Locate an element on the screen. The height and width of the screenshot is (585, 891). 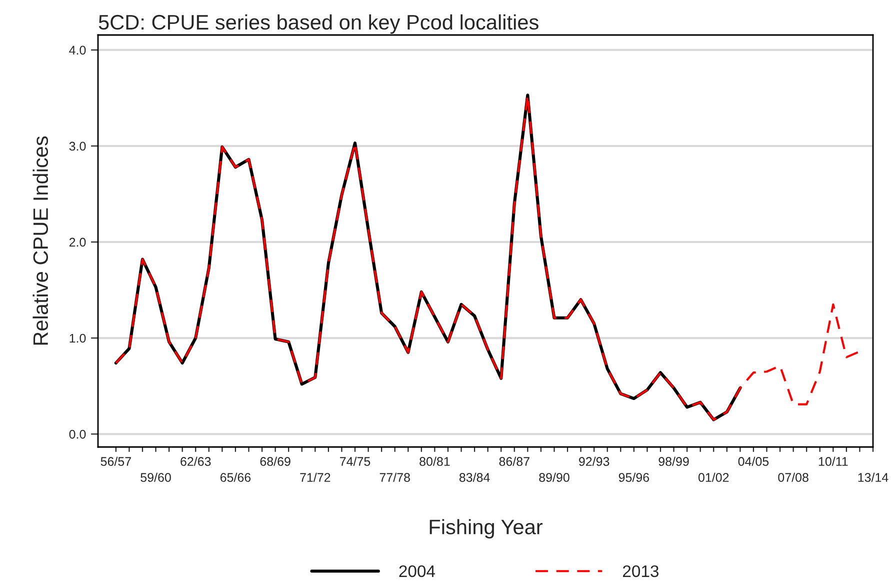
x-tick-label: 92/93 is located at coordinates (594, 461).